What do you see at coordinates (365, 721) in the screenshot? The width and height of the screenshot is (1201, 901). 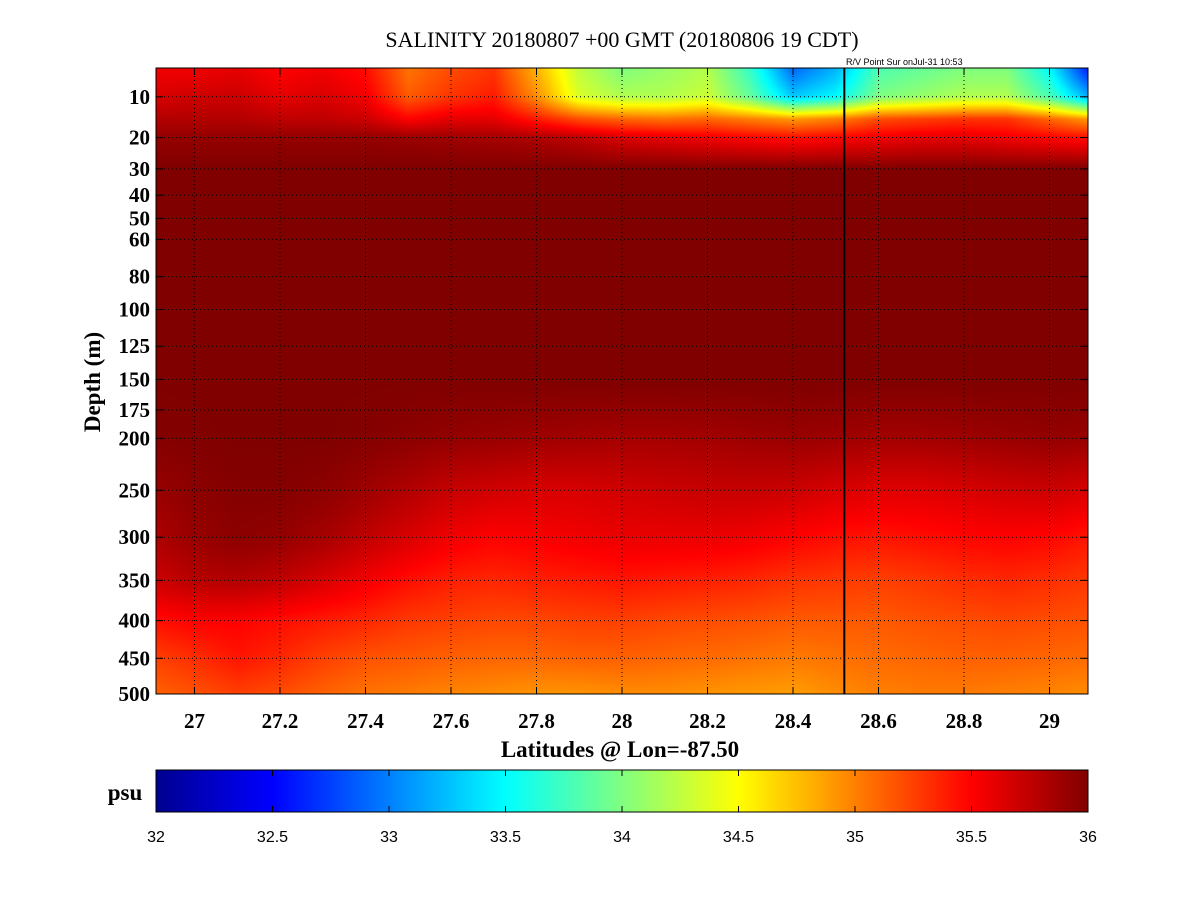 I see `x-tick-label: 27.4` at bounding box center [365, 721].